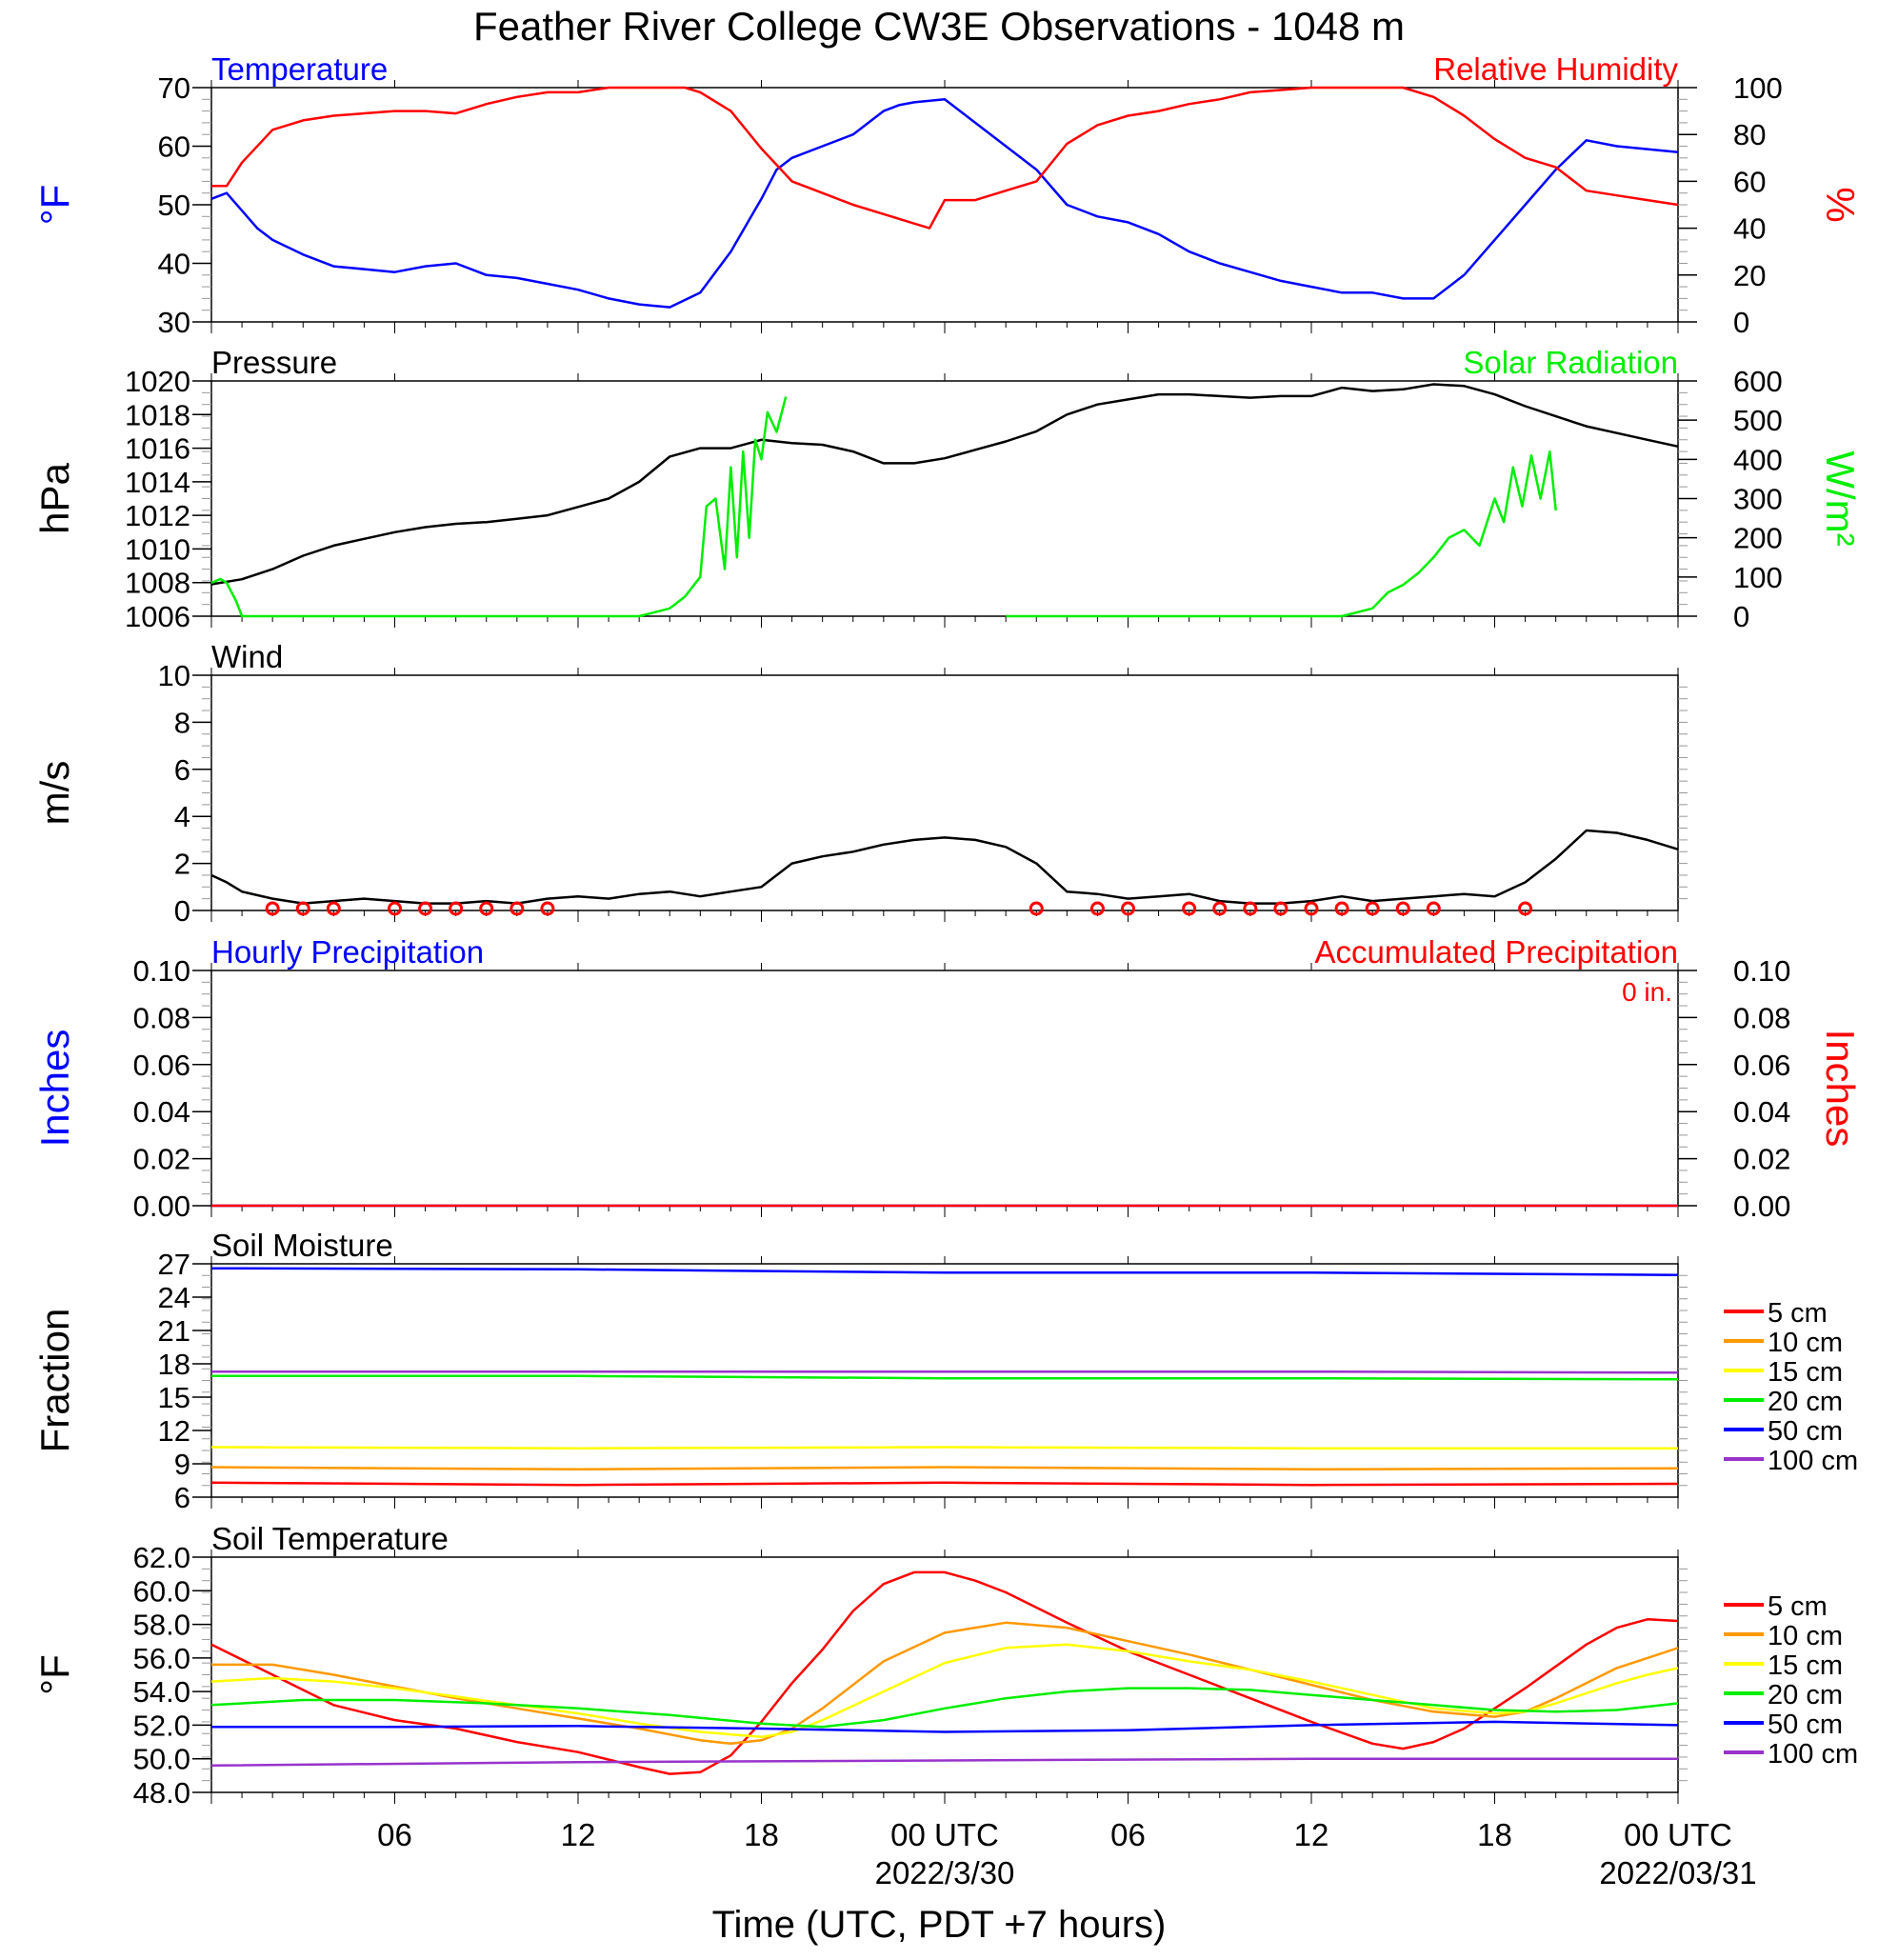  Describe the element at coordinates (1805, 1372) in the screenshot. I see `legend-label: 15 cm` at that location.